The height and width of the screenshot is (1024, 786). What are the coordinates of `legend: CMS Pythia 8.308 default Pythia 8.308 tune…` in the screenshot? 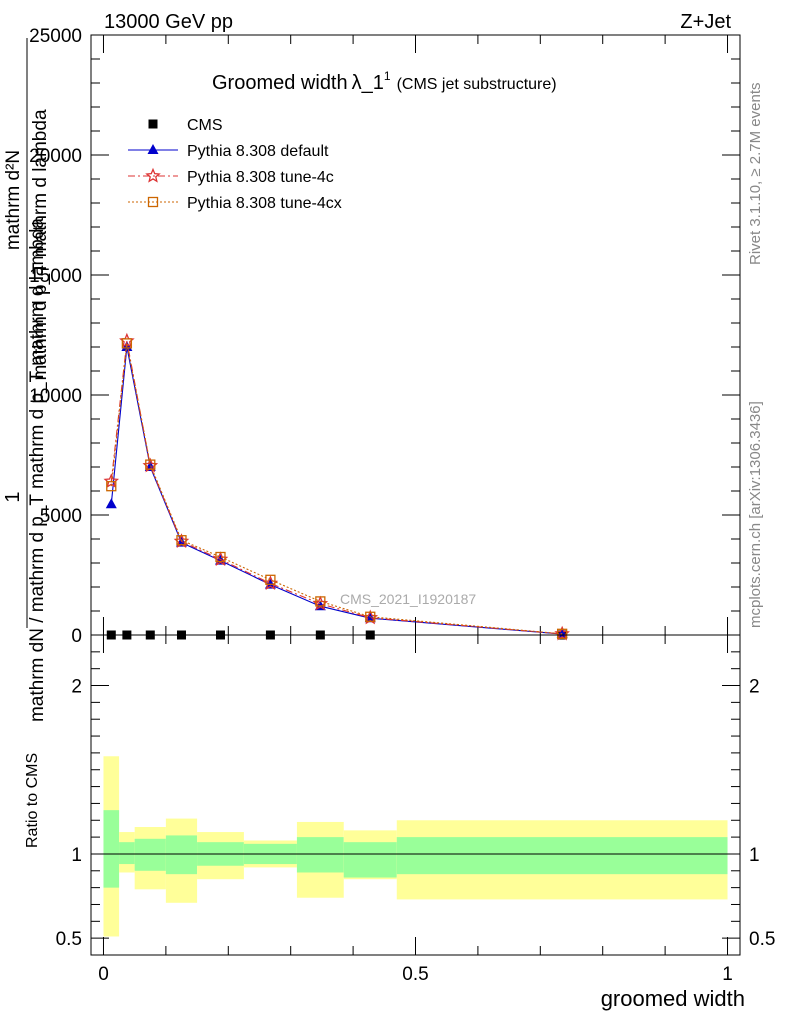 It's located at (235, 164).